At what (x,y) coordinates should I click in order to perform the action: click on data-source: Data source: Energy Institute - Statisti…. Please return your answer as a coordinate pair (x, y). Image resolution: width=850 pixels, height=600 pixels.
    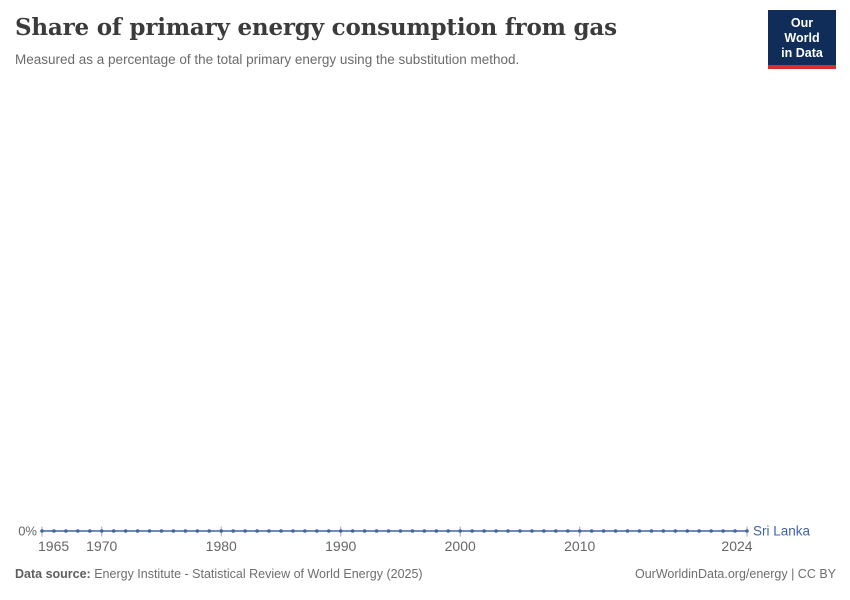
    Looking at the image, I should click on (219, 574).